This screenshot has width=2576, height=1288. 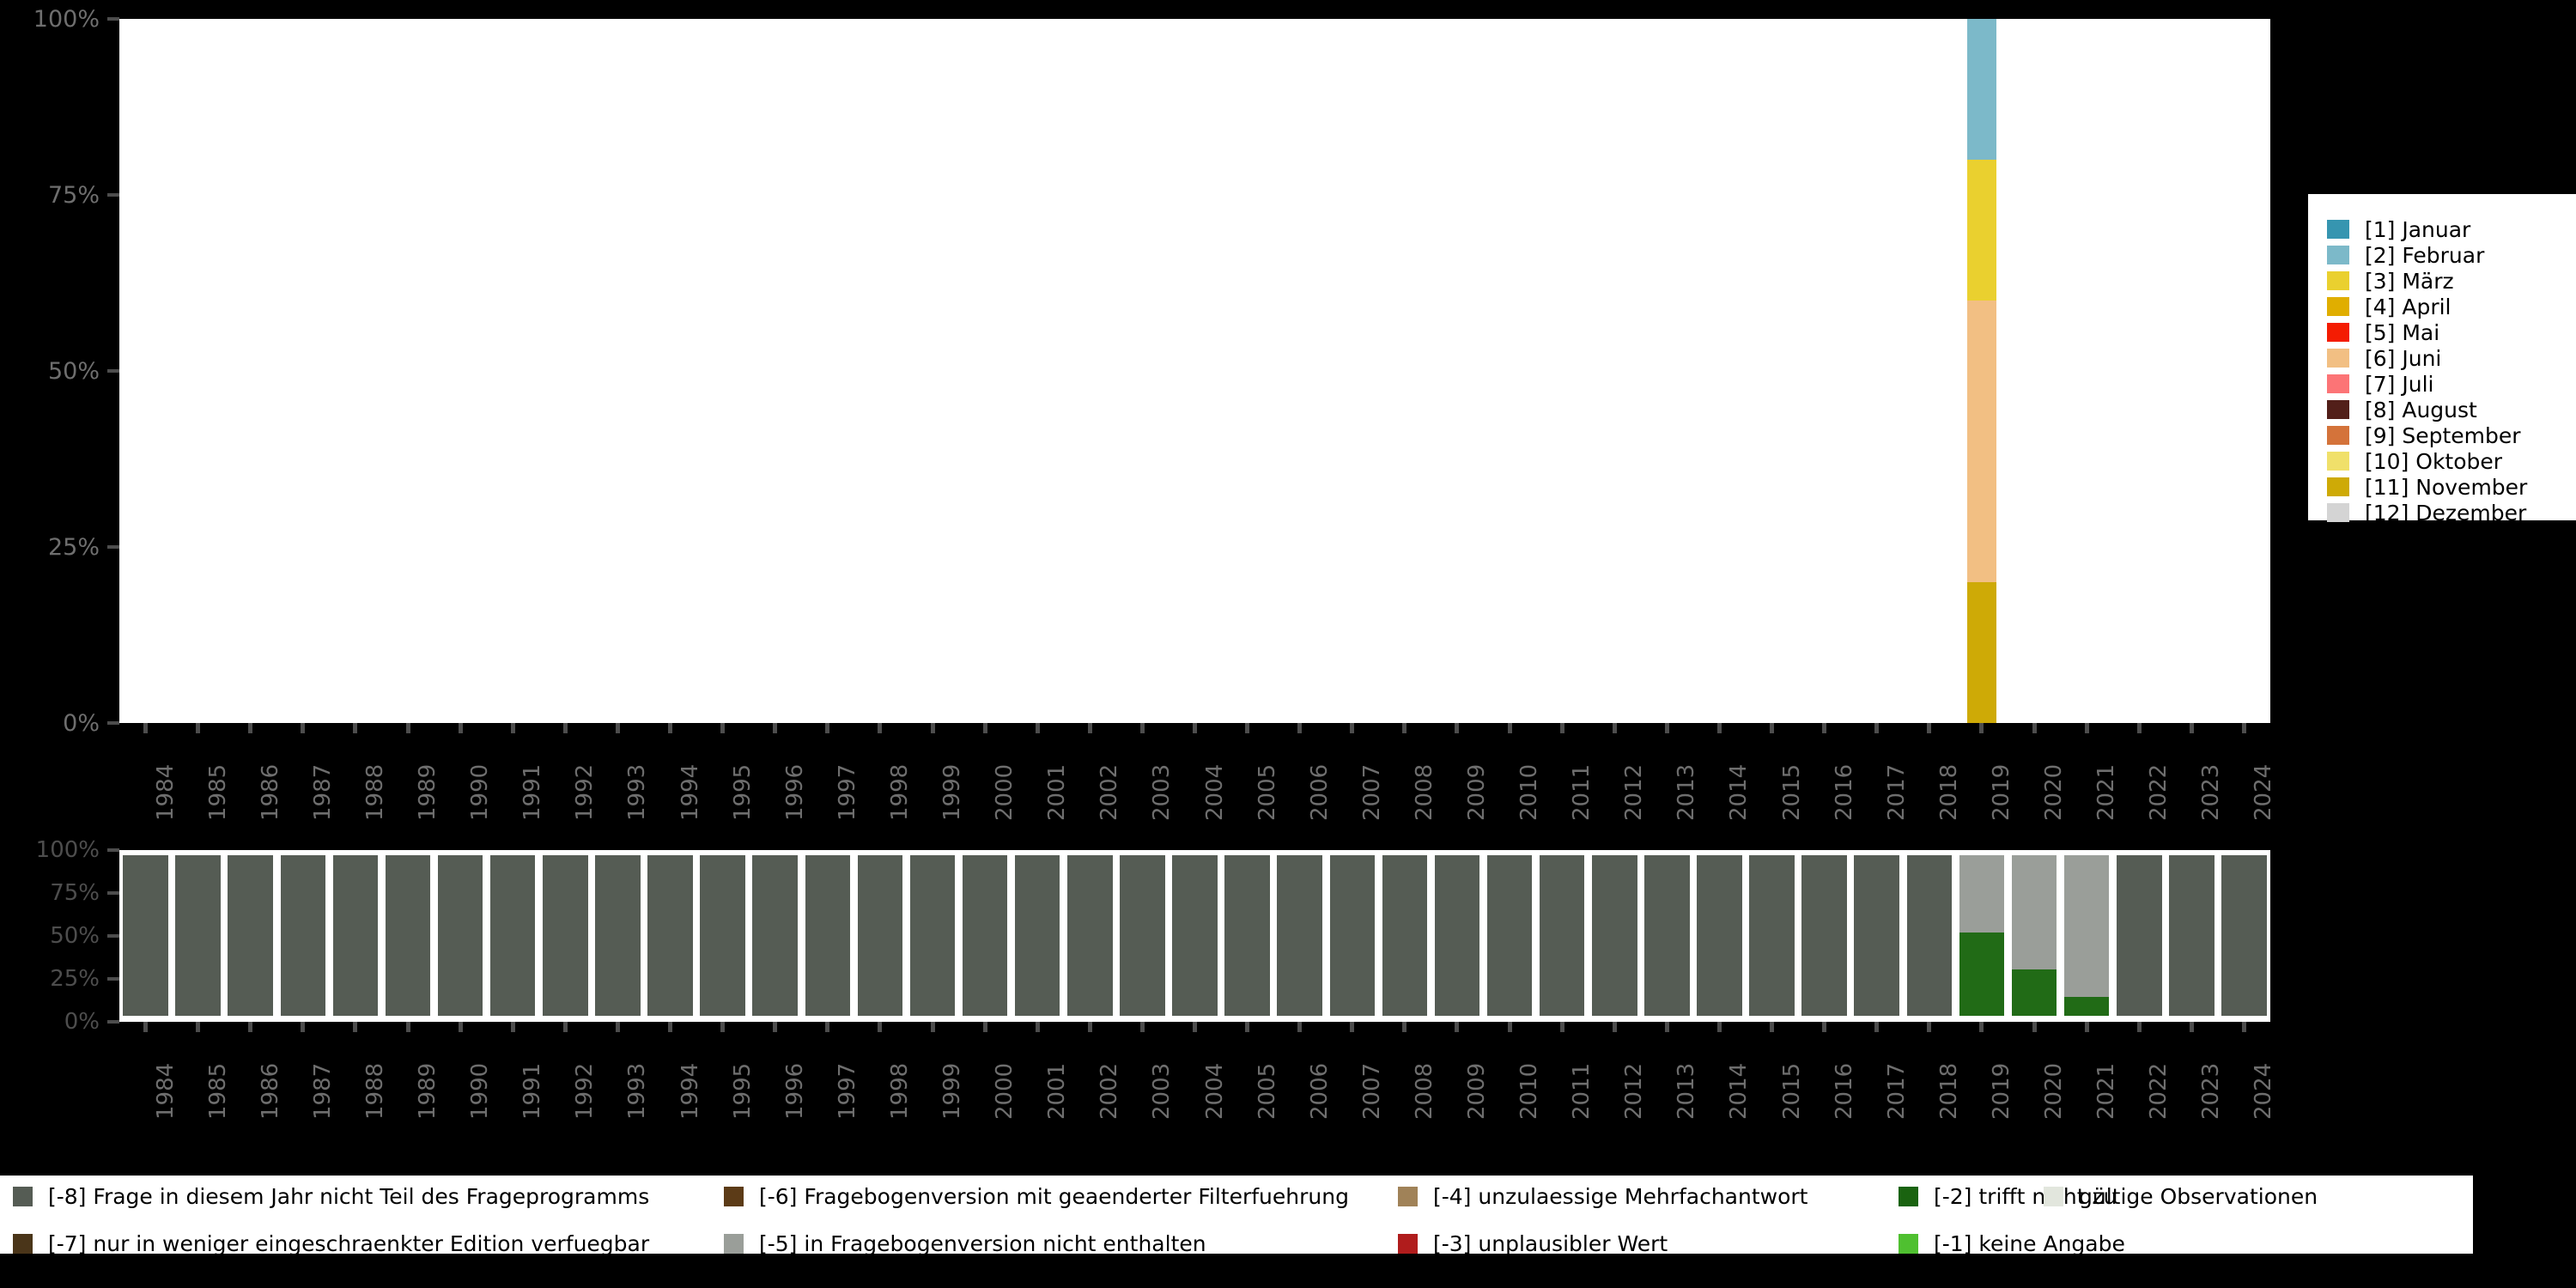 I want to click on legend-item-0: [1] Januar, so click(x=2427, y=229).